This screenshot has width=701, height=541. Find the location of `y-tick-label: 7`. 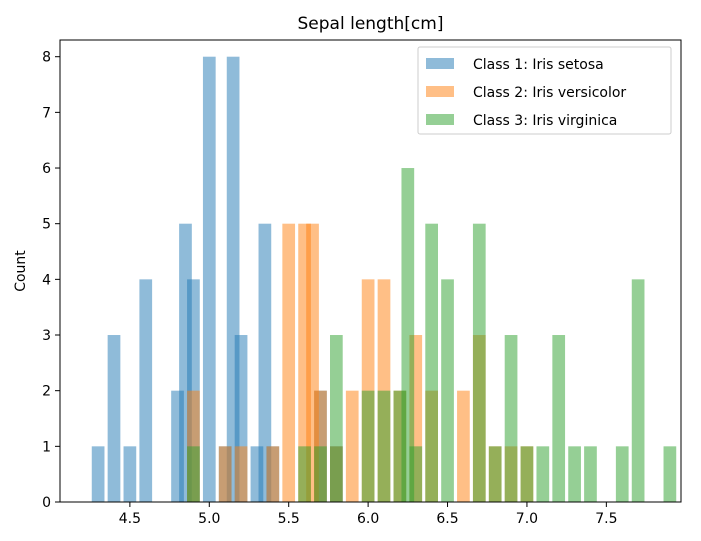

y-tick-label: 7 is located at coordinates (46, 113).